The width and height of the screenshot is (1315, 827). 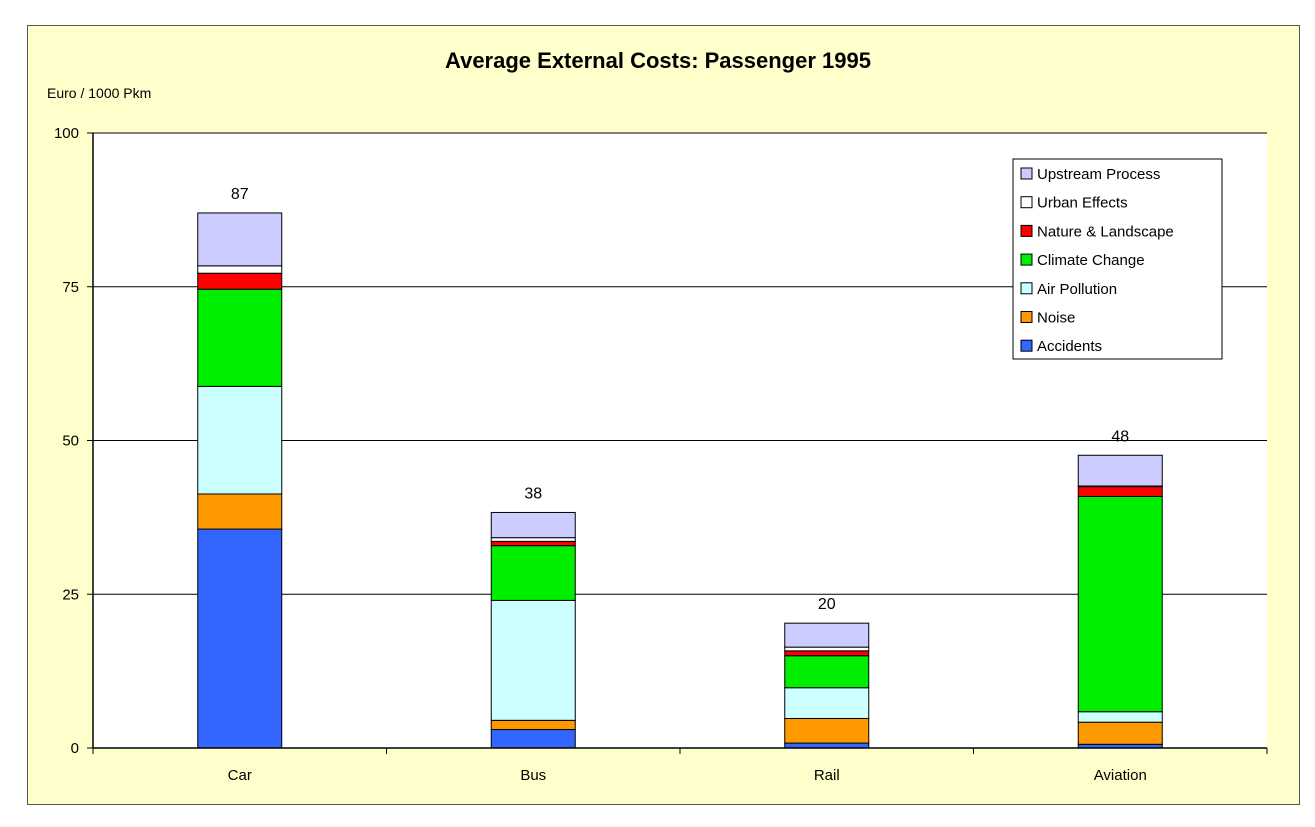 I want to click on total-label: 48, so click(x=1120, y=436).